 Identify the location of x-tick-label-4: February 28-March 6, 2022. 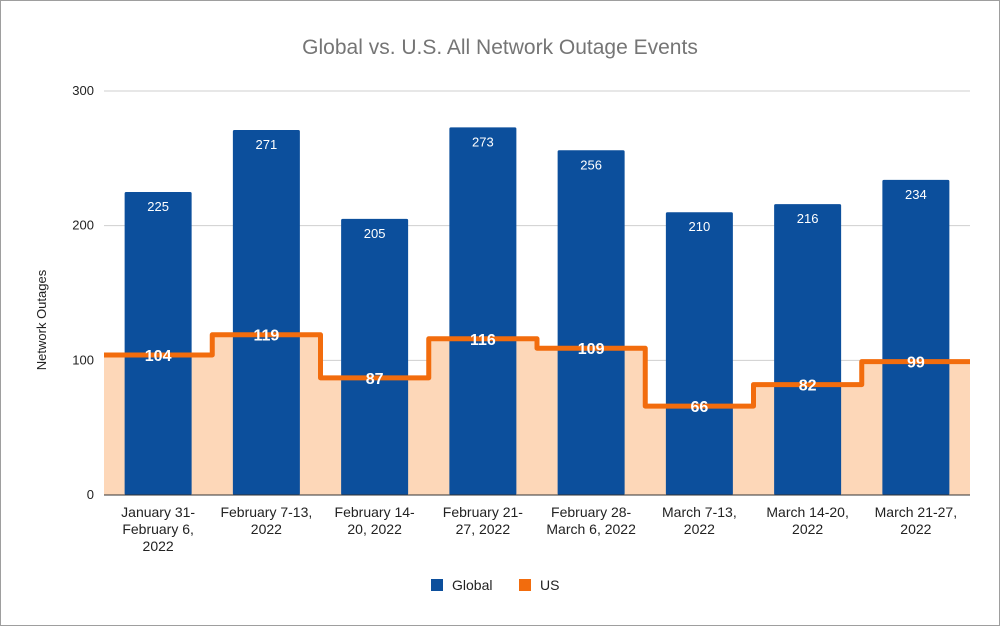
(591, 520).